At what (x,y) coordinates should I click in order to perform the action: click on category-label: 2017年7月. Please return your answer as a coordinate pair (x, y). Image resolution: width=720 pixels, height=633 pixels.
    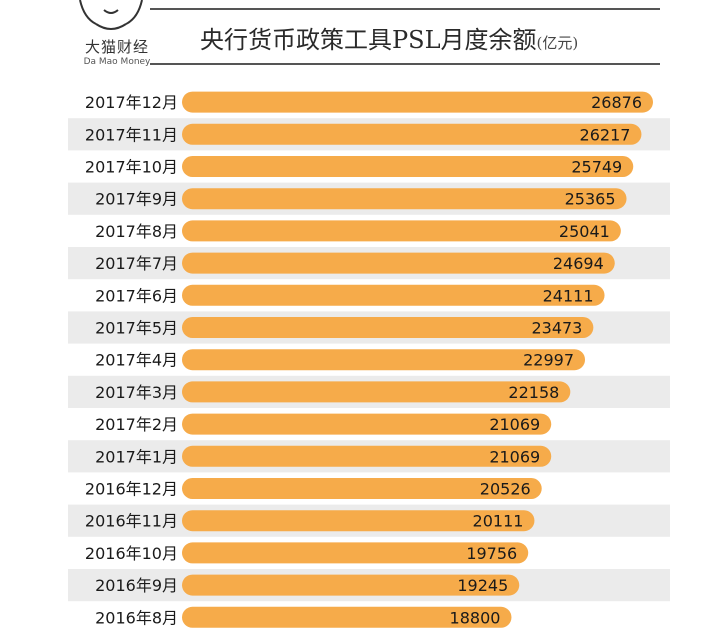
    Looking at the image, I should click on (136, 263).